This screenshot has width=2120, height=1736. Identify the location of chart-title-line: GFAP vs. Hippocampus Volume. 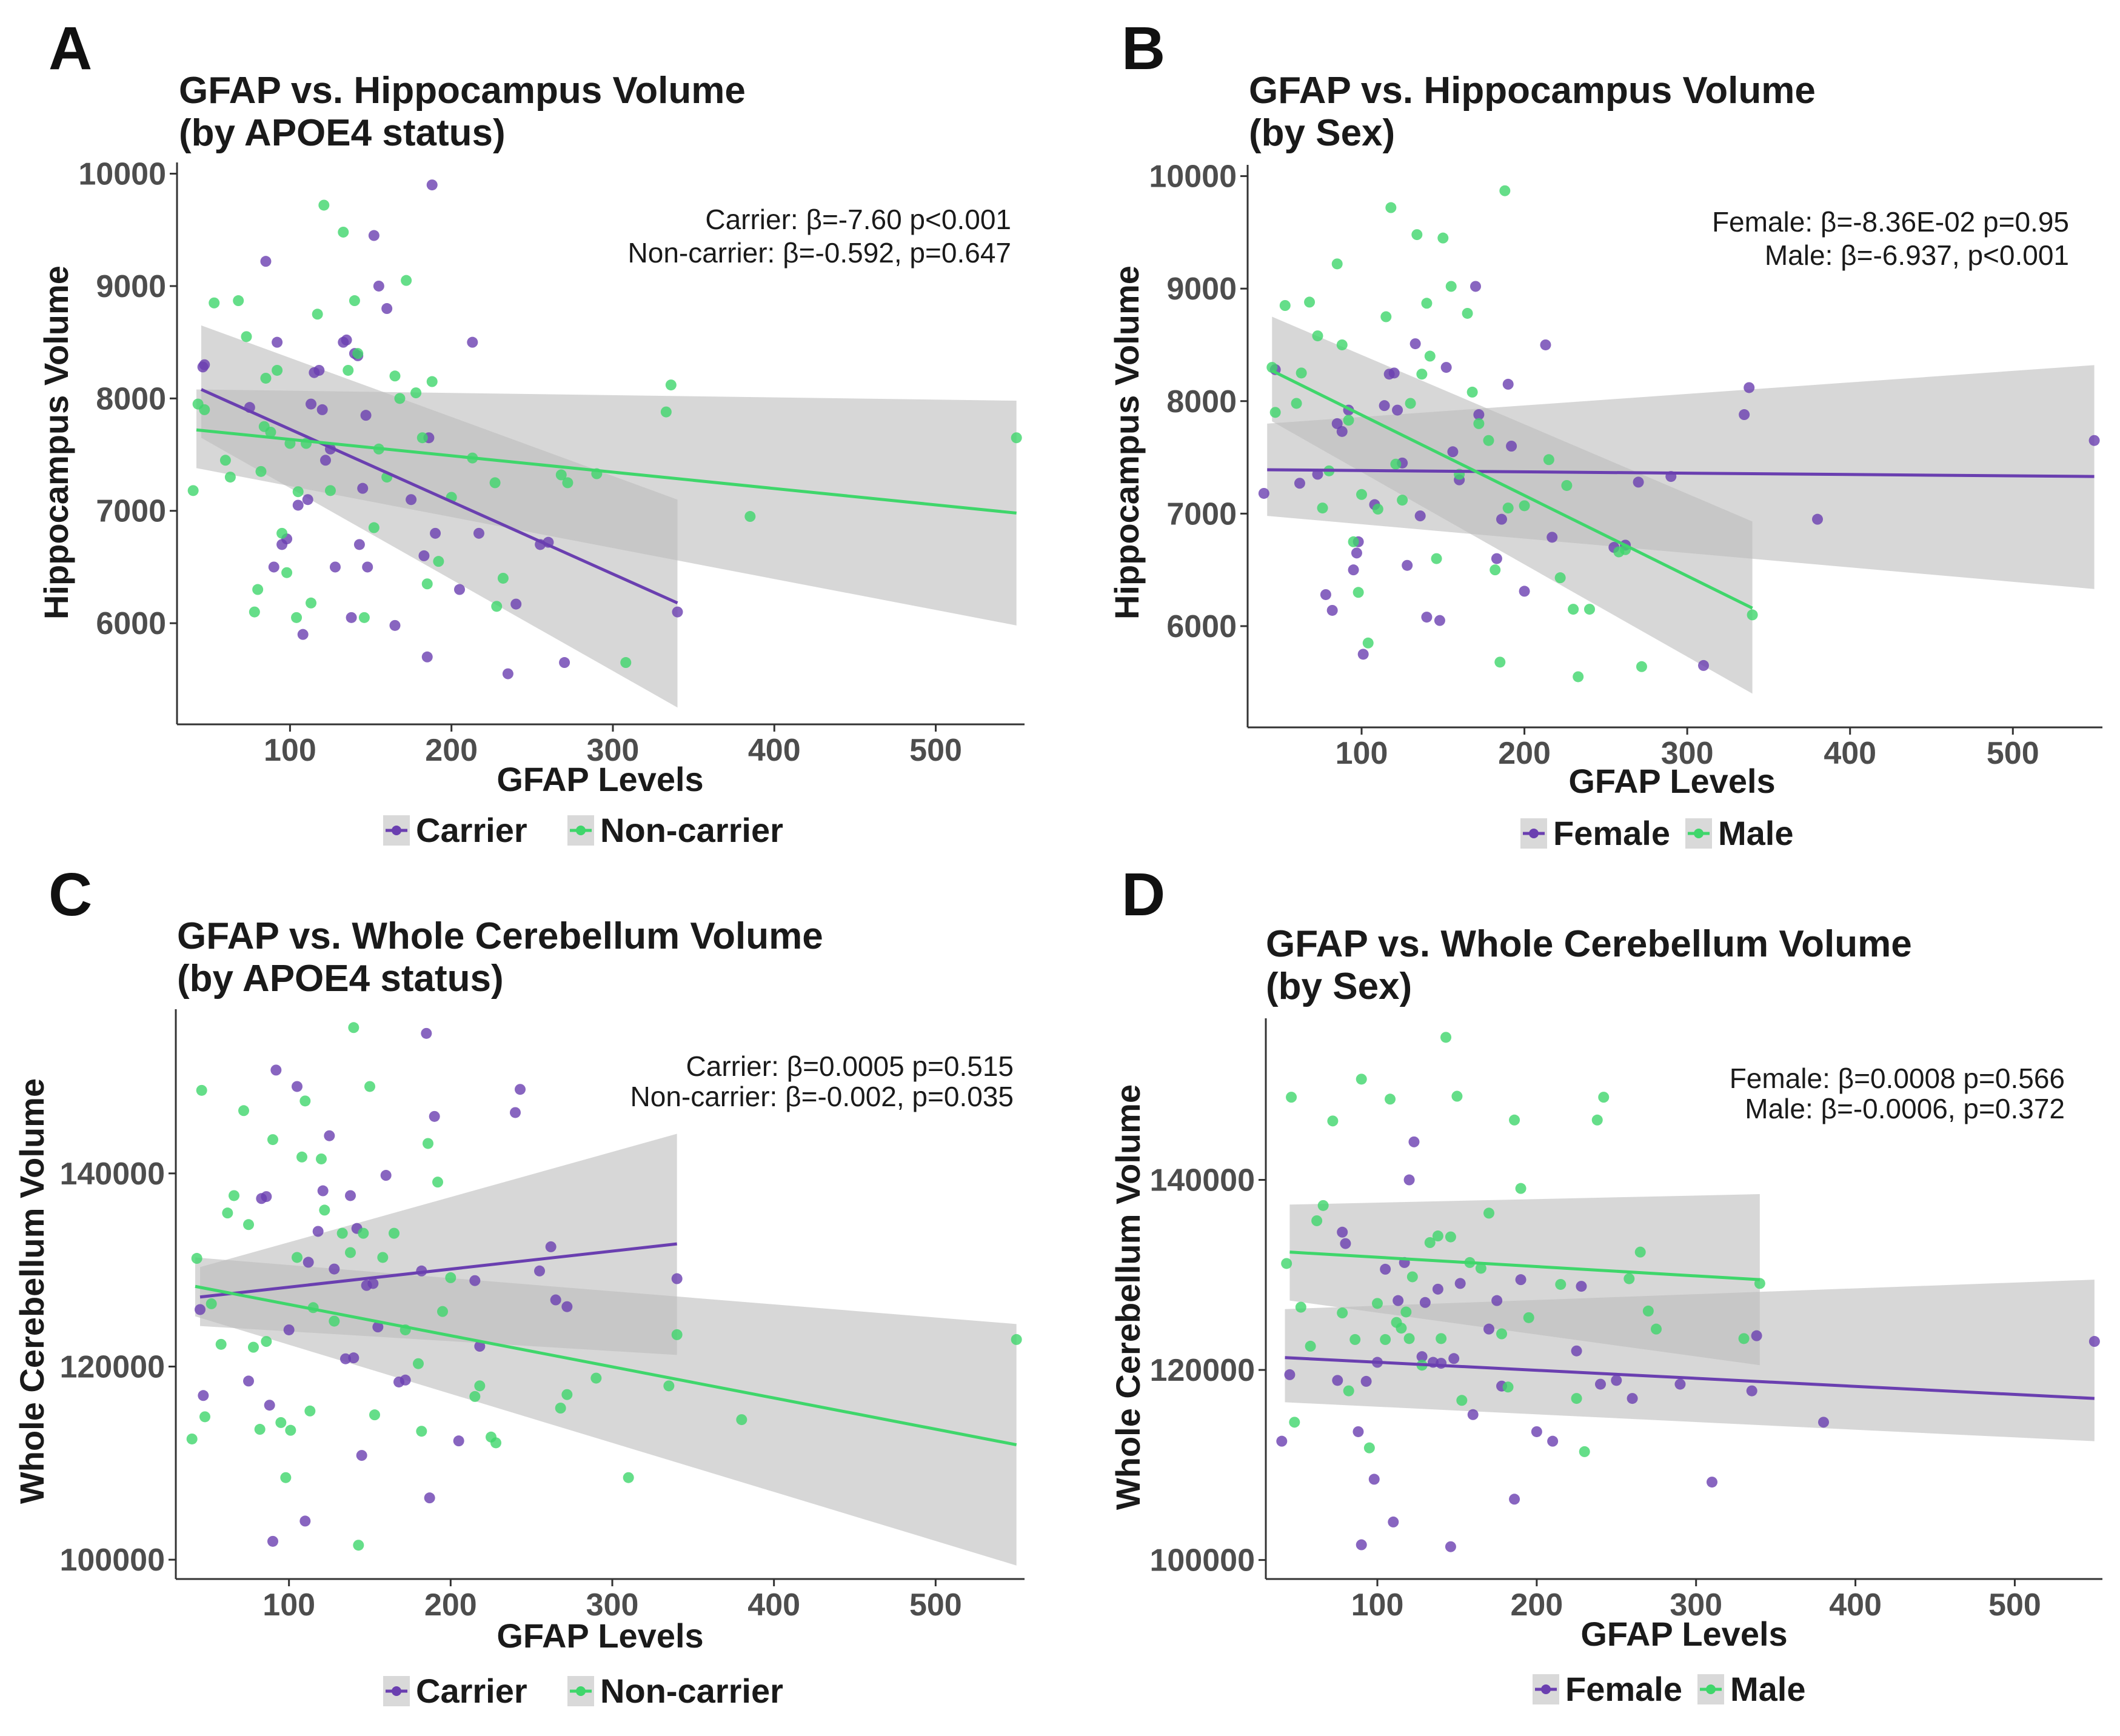
(1532, 91).